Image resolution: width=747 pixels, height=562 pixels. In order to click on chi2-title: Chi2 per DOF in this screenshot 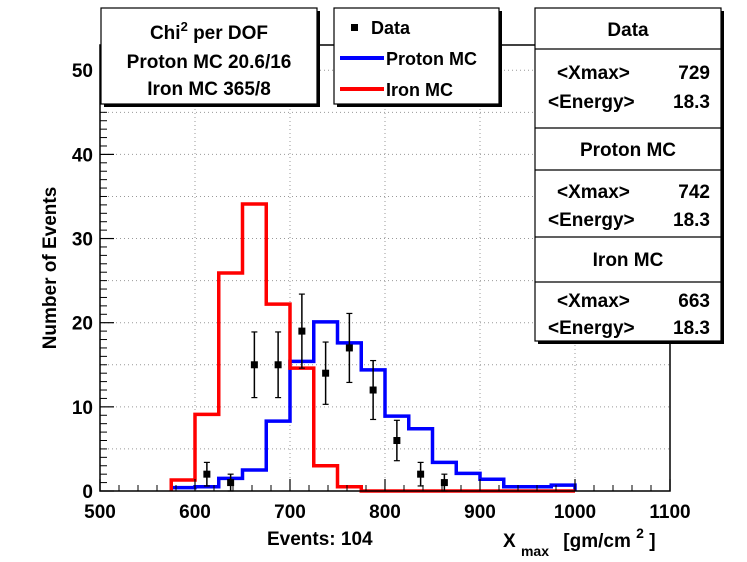, I will do `click(209, 31)`.